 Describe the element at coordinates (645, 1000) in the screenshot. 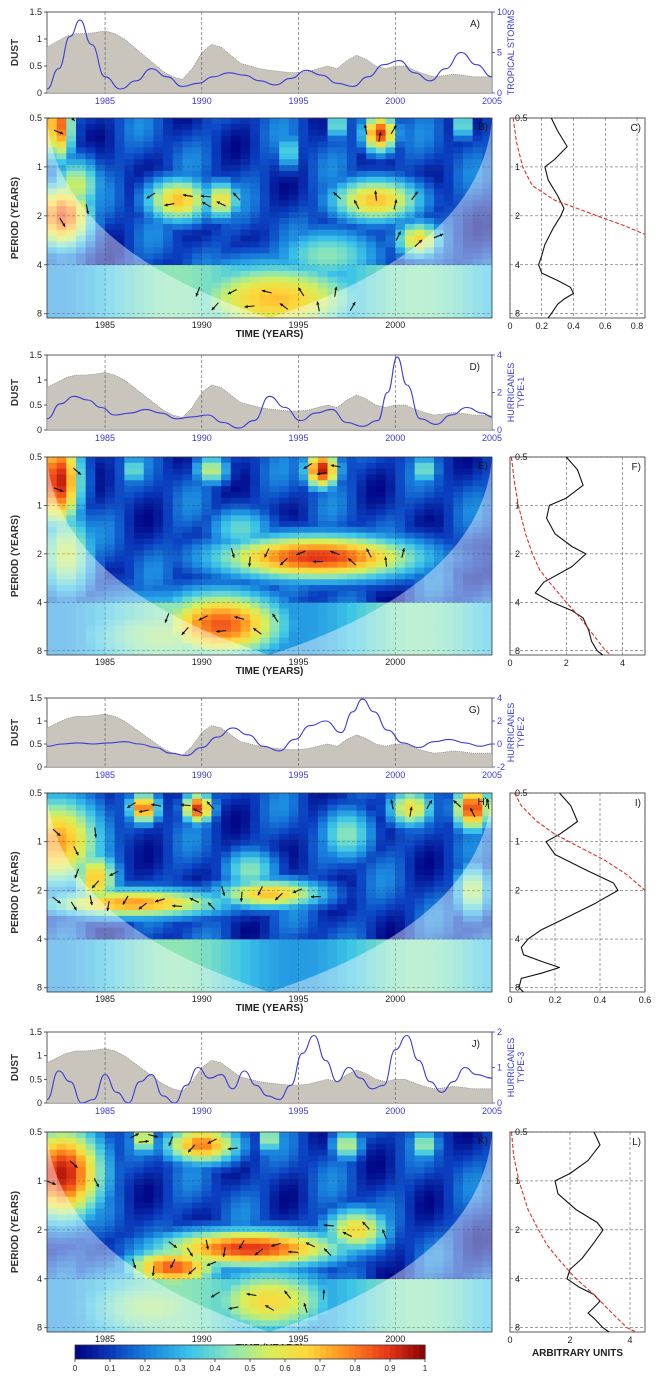

I see `power-tick-label: 0.6` at that location.